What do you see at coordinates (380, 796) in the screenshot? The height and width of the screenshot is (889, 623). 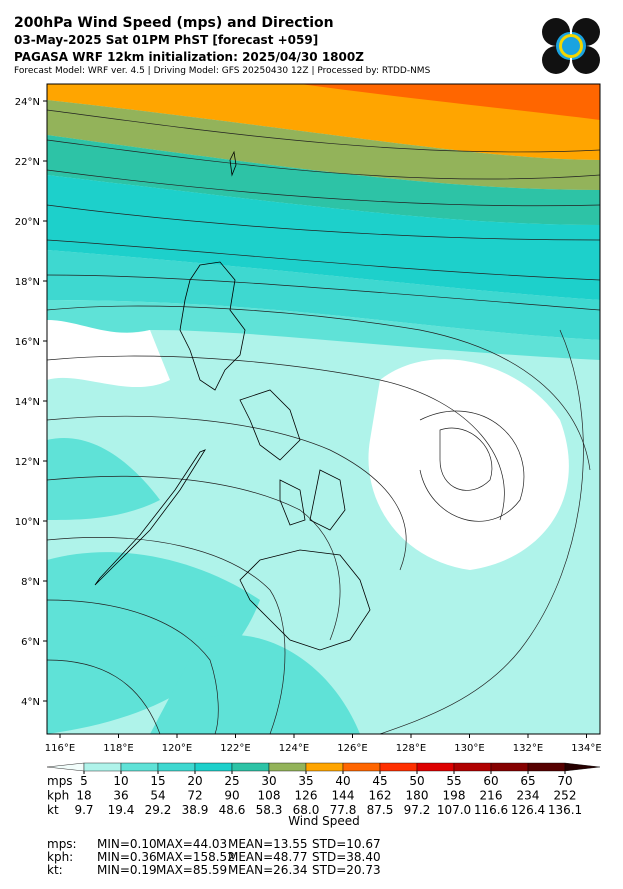 I see `colorbar-value: 162` at bounding box center [380, 796].